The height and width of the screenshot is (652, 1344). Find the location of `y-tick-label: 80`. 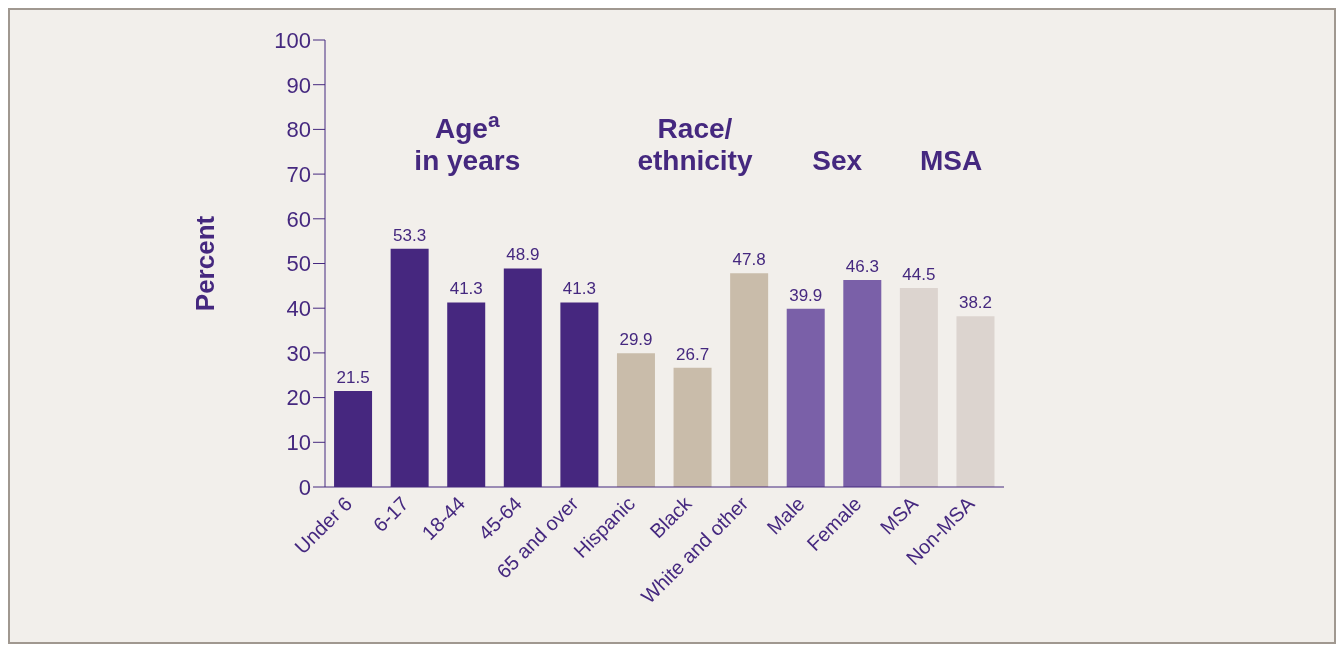

y-tick-label: 80 is located at coordinates (298, 130).